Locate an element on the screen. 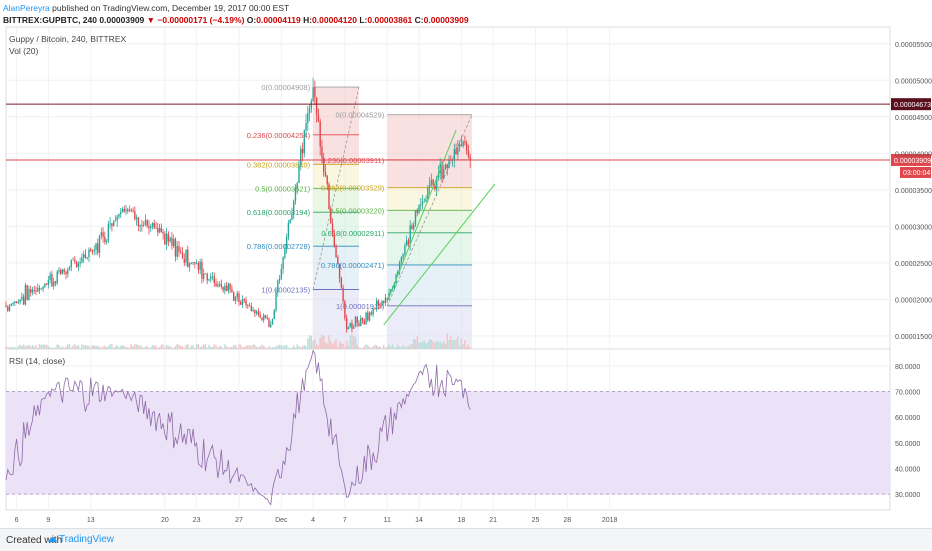 The width and height of the screenshot is (932, 551). last-price-tag is located at coordinates (911, 159).